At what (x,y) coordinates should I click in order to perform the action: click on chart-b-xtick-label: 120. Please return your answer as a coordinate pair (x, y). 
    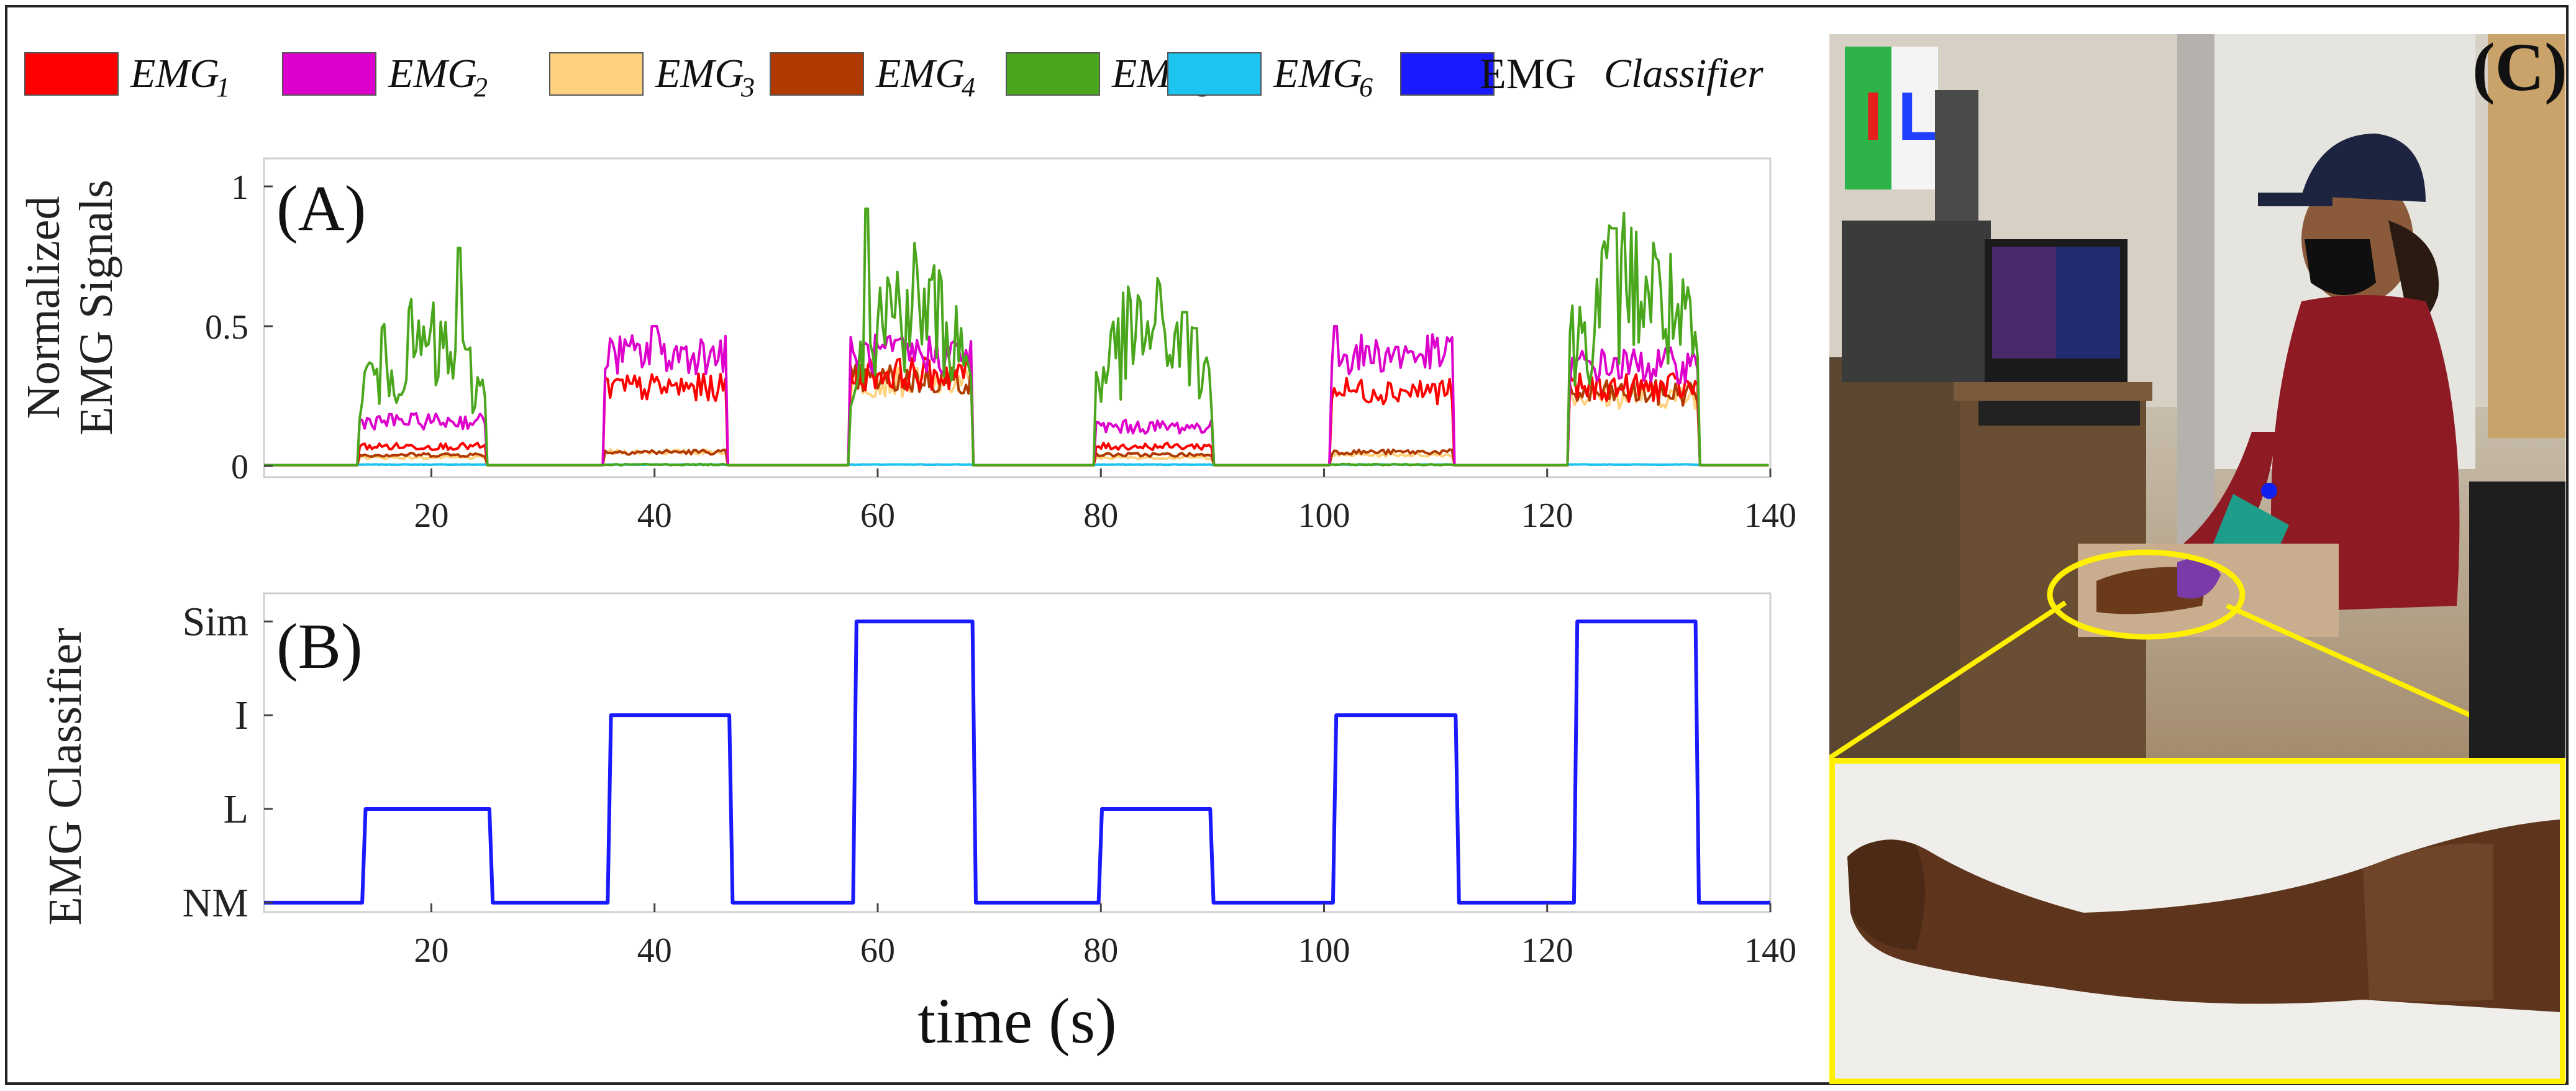
    Looking at the image, I should click on (1547, 950).